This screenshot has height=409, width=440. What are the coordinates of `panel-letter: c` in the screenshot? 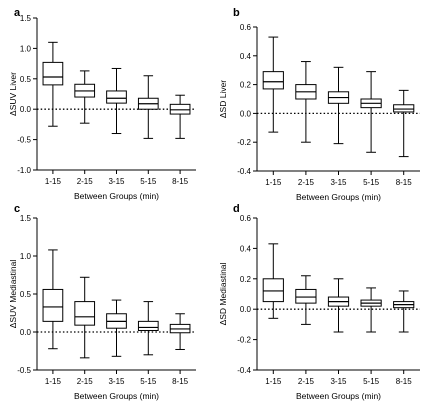 It's located at (17, 209).